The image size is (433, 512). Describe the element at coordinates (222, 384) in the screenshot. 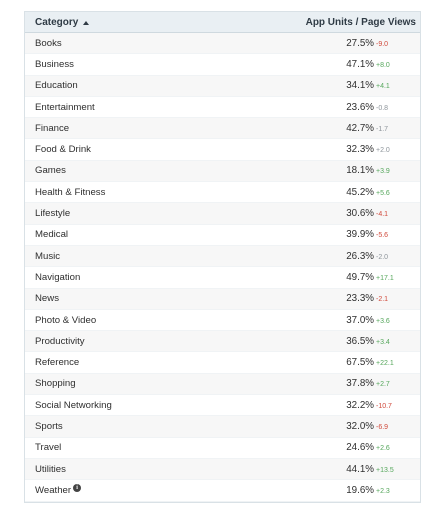

I see `table-row: Shopping 37.8% +2.7` at that location.